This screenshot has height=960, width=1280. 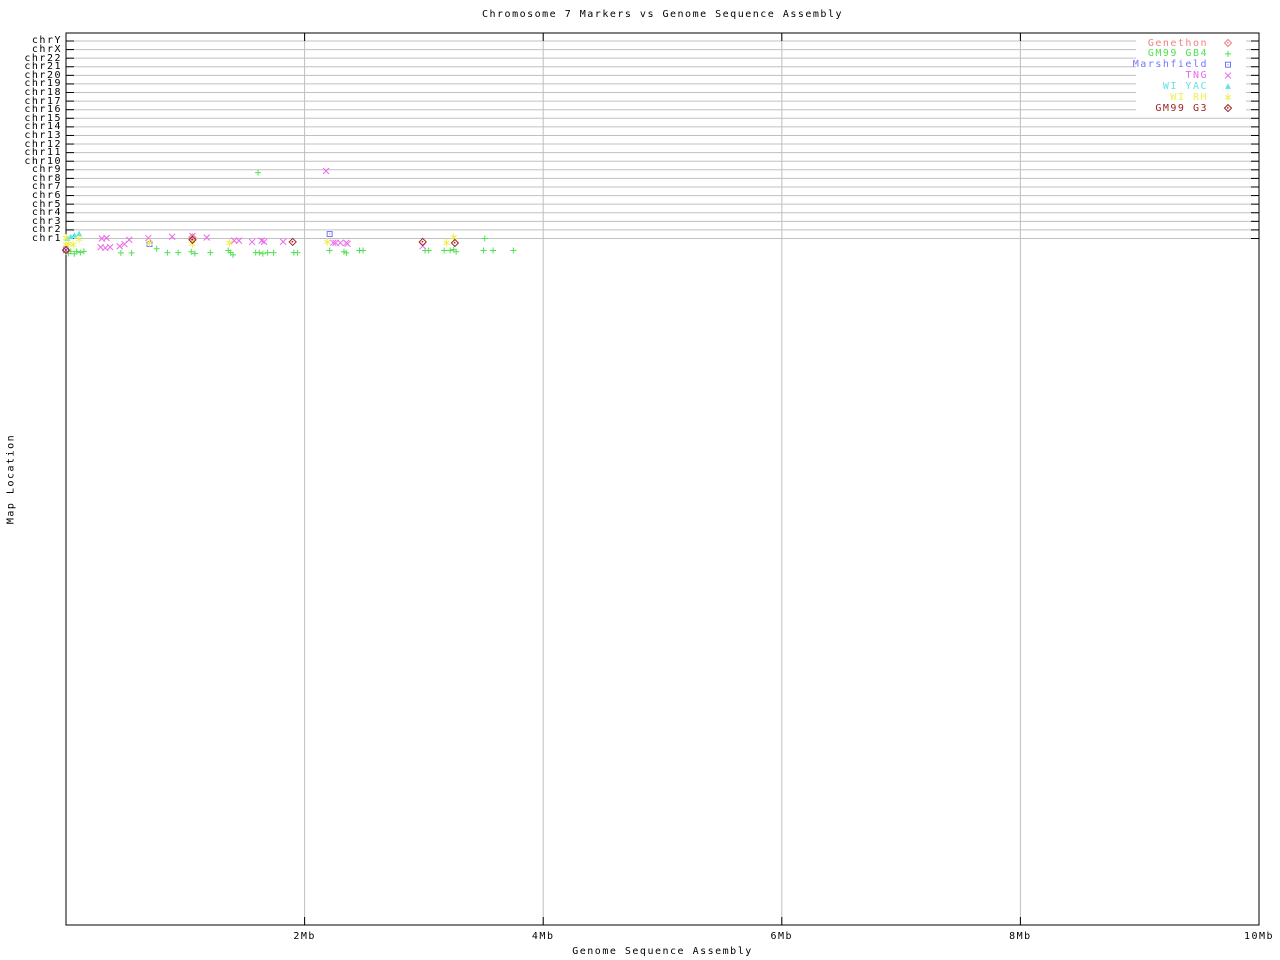 What do you see at coordinates (46, 178) in the screenshot?
I see `y-tick-label-chr8: chr8` at bounding box center [46, 178].